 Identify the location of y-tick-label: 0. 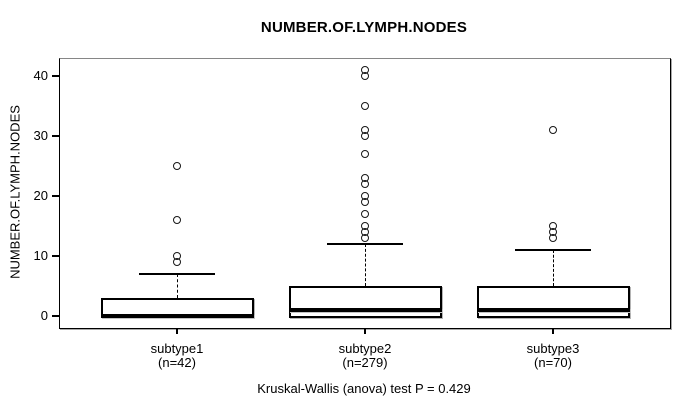
(44, 315).